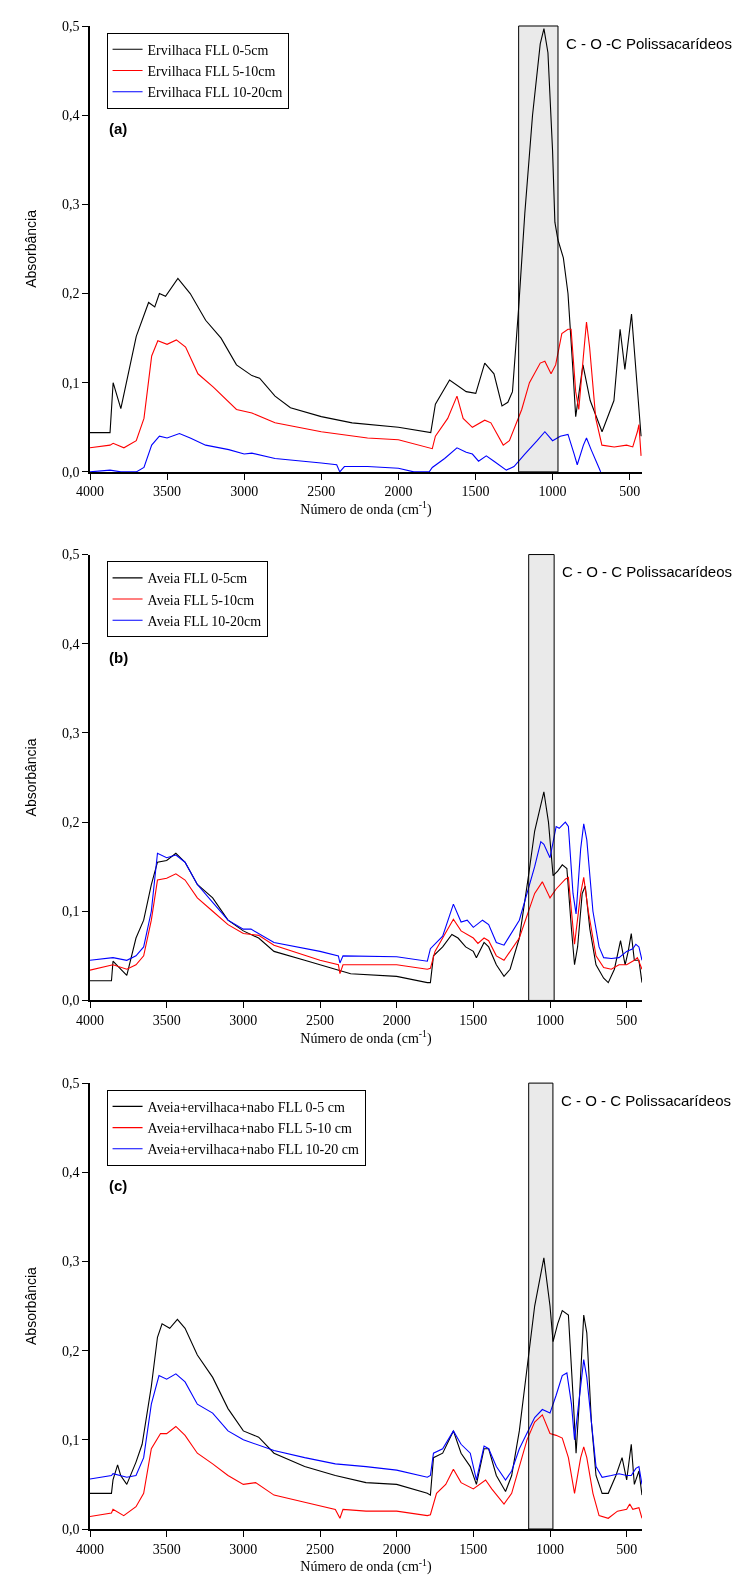  I want to click on legend-label: Aveia+ervilhaca+nabo FLL 5-10 cm, so click(249, 1129).